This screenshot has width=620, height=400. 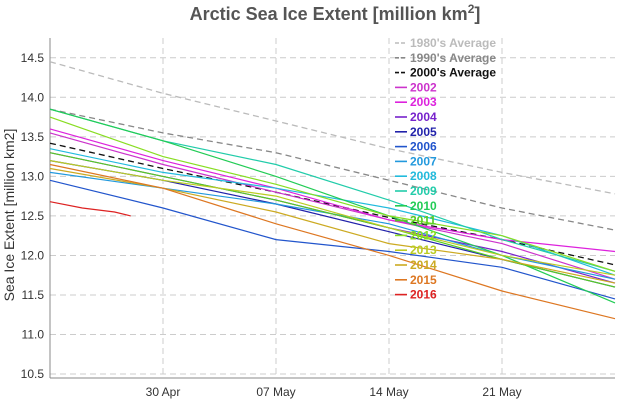 What do you see at coordinates (33, 176) in the screenshot?
I see `y-tick-label: 13.0` at bounding box center [33, 176].